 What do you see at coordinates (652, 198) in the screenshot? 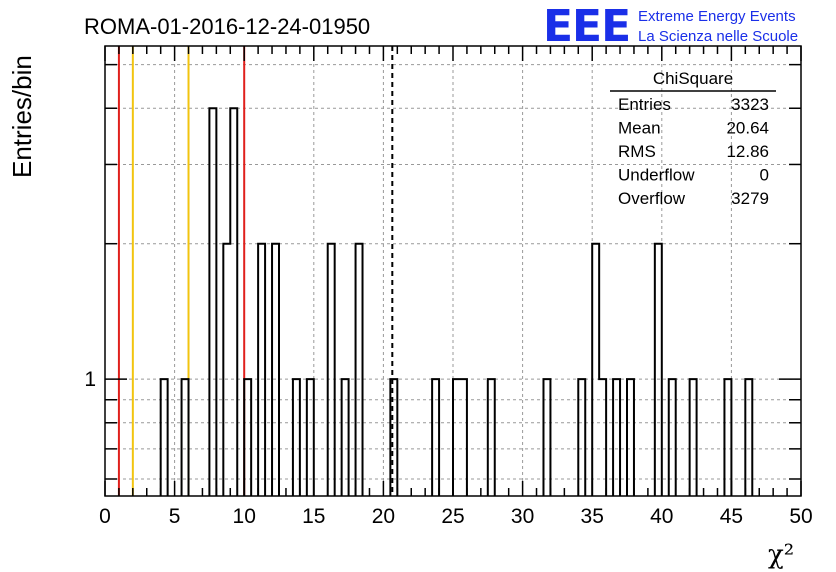
I see `stats-row-label: Overflow` at bounding box center [652, 198].